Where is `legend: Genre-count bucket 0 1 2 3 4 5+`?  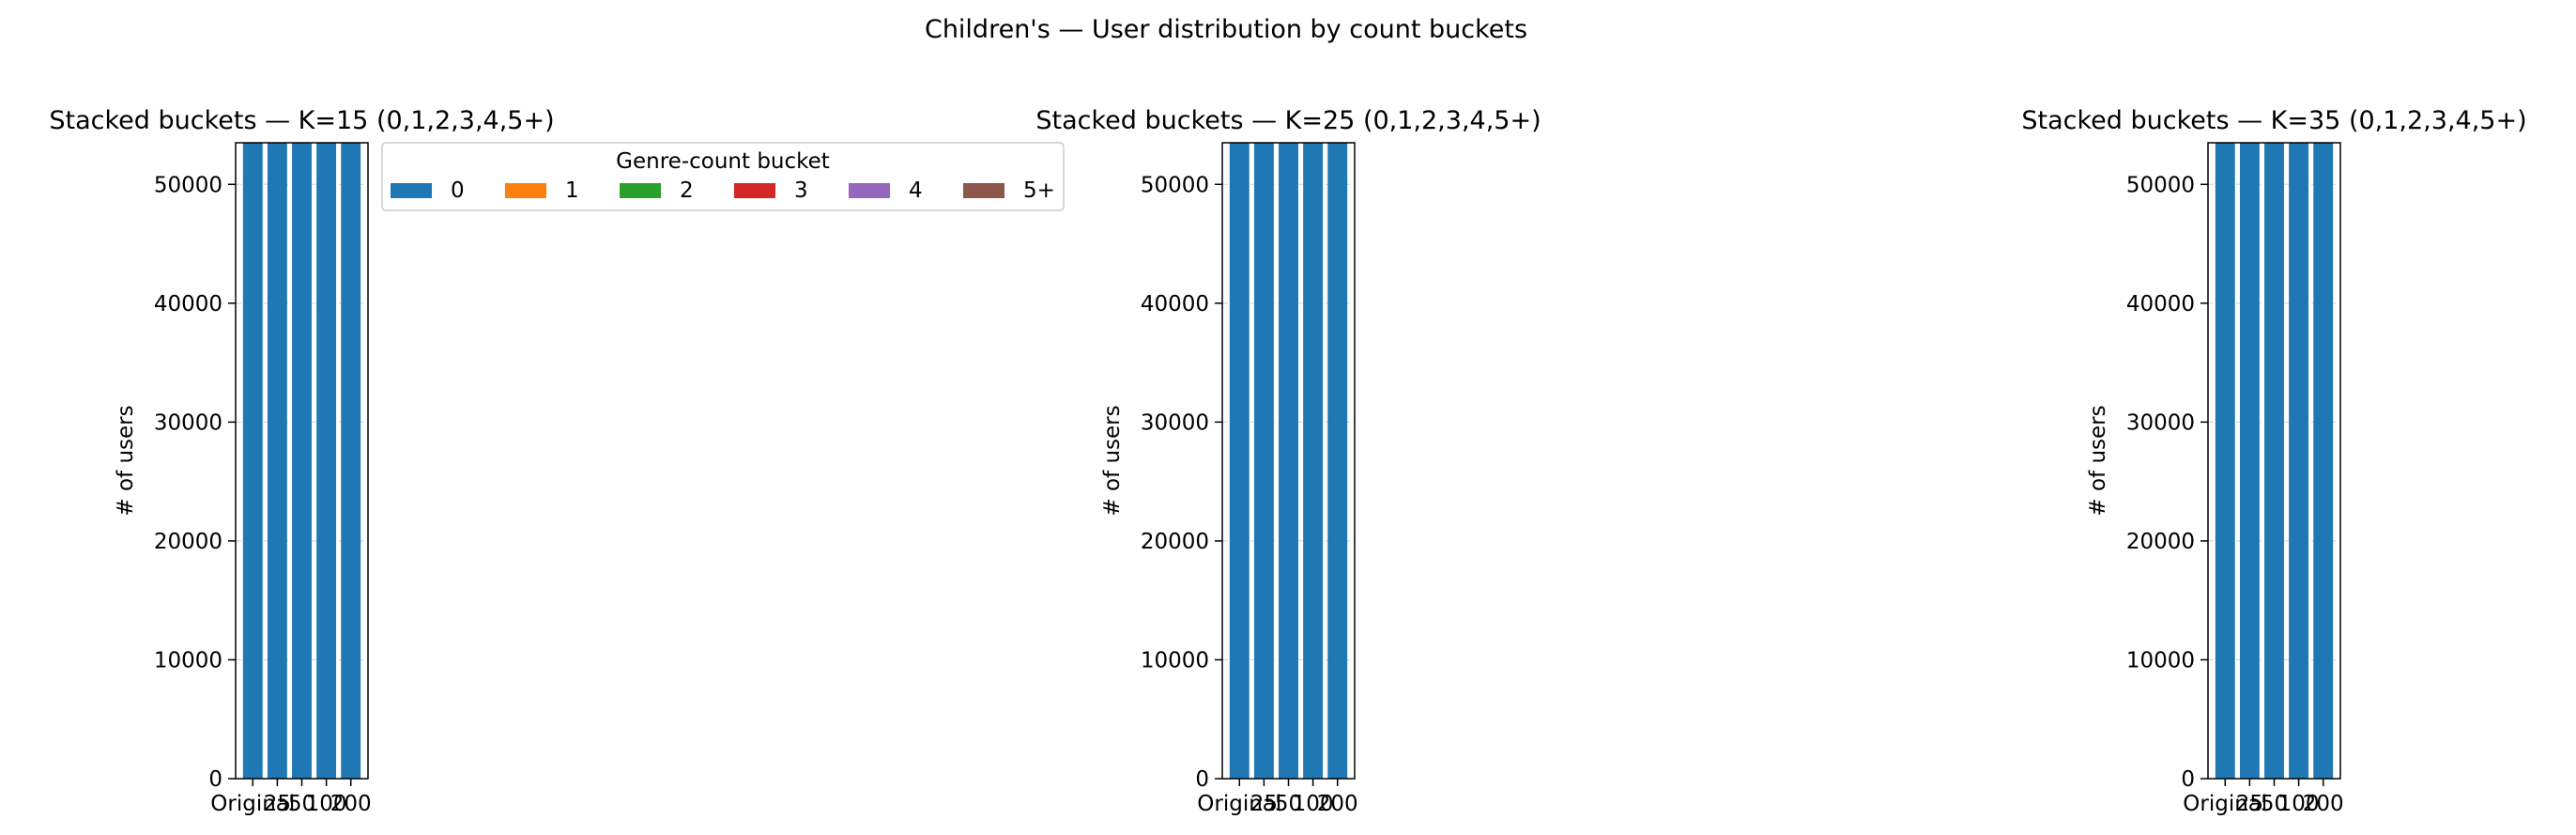 legend: Genre-count bucket 0 1 2 3 4 5+ is located at coordinates (723, 176).